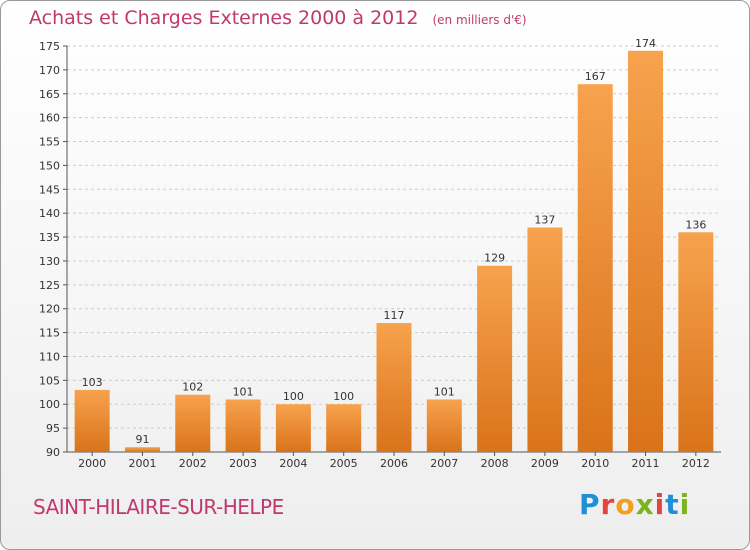 This screenshot has height=550, width=750. What do you see at coordinates (92, 382) in the screenshot?
I see `bar-value-label: 103` at bounding box center [92, 382].